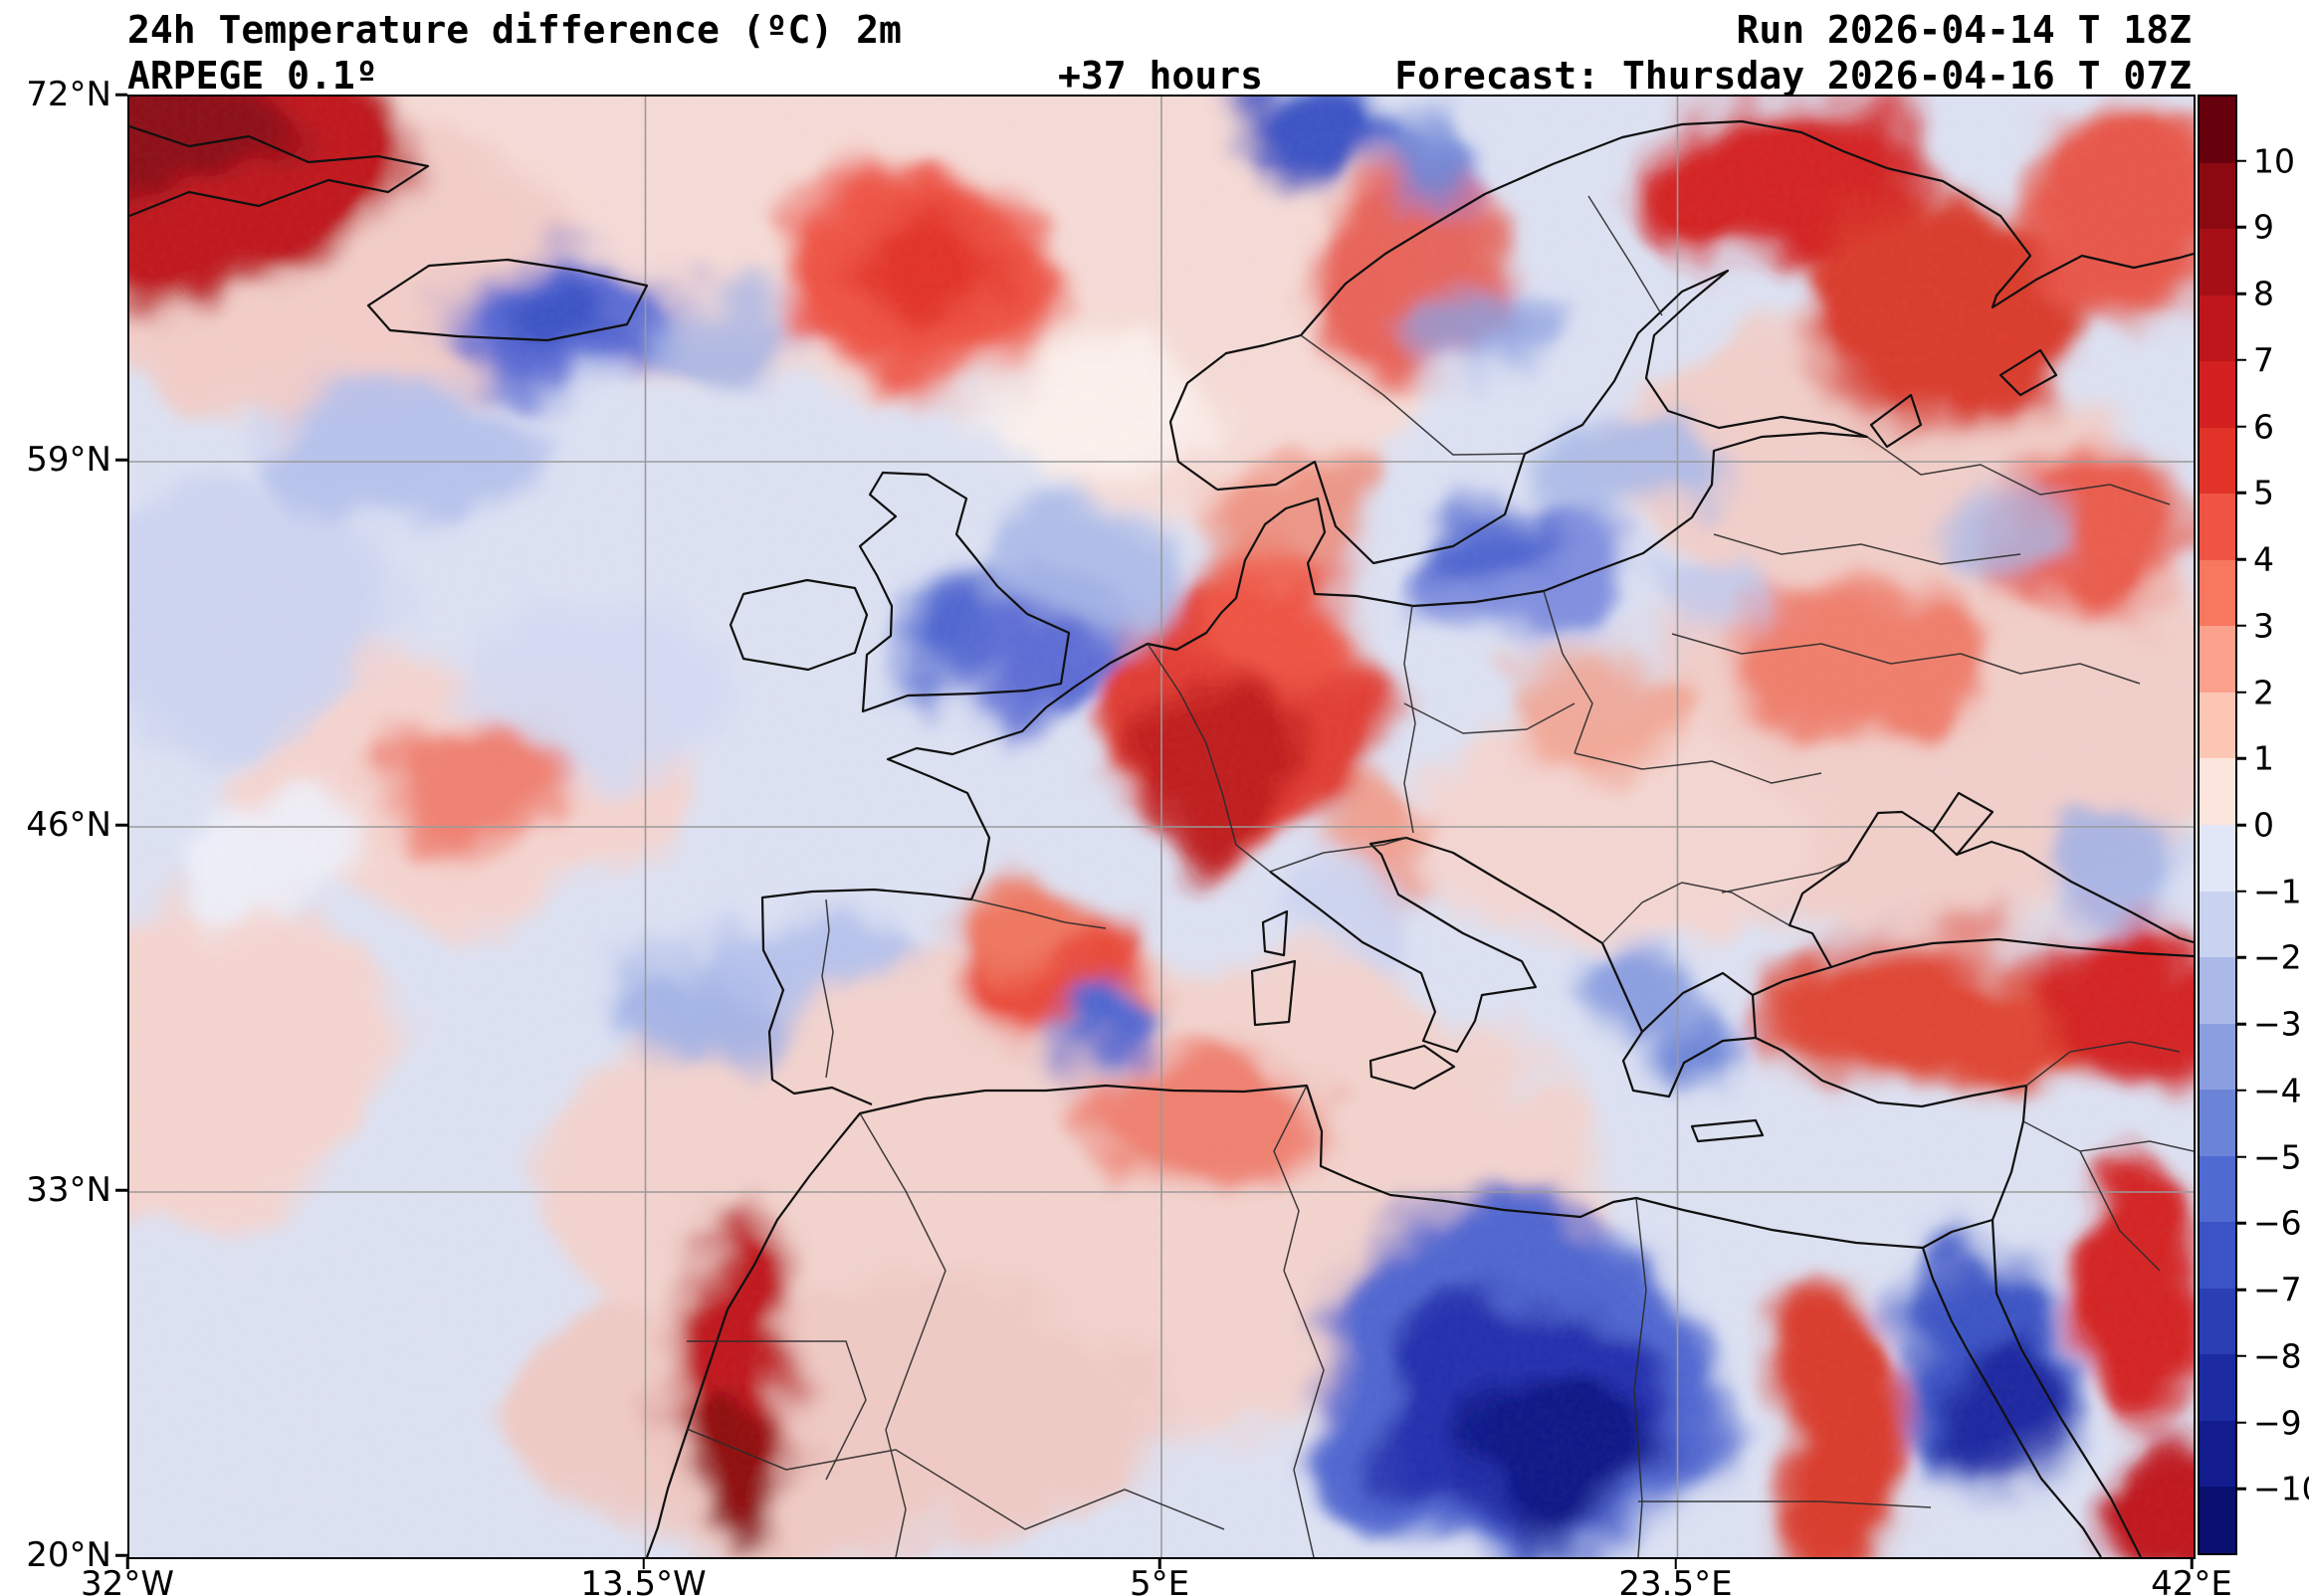 The height and width of the screenshot is (1596, 2309). What do you see at coordinates (2281, 1488) in the screenshot?
I see `colorbar-tick-label: −10` at bounding box center [2281, 1488].